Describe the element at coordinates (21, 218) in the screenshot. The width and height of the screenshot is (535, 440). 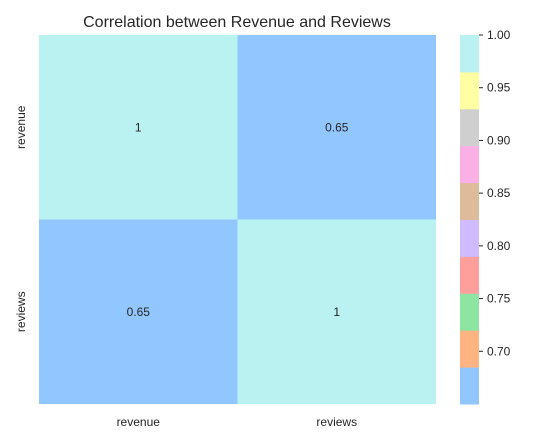
I see `y-axis-ticks: revenue reviews` at that location.